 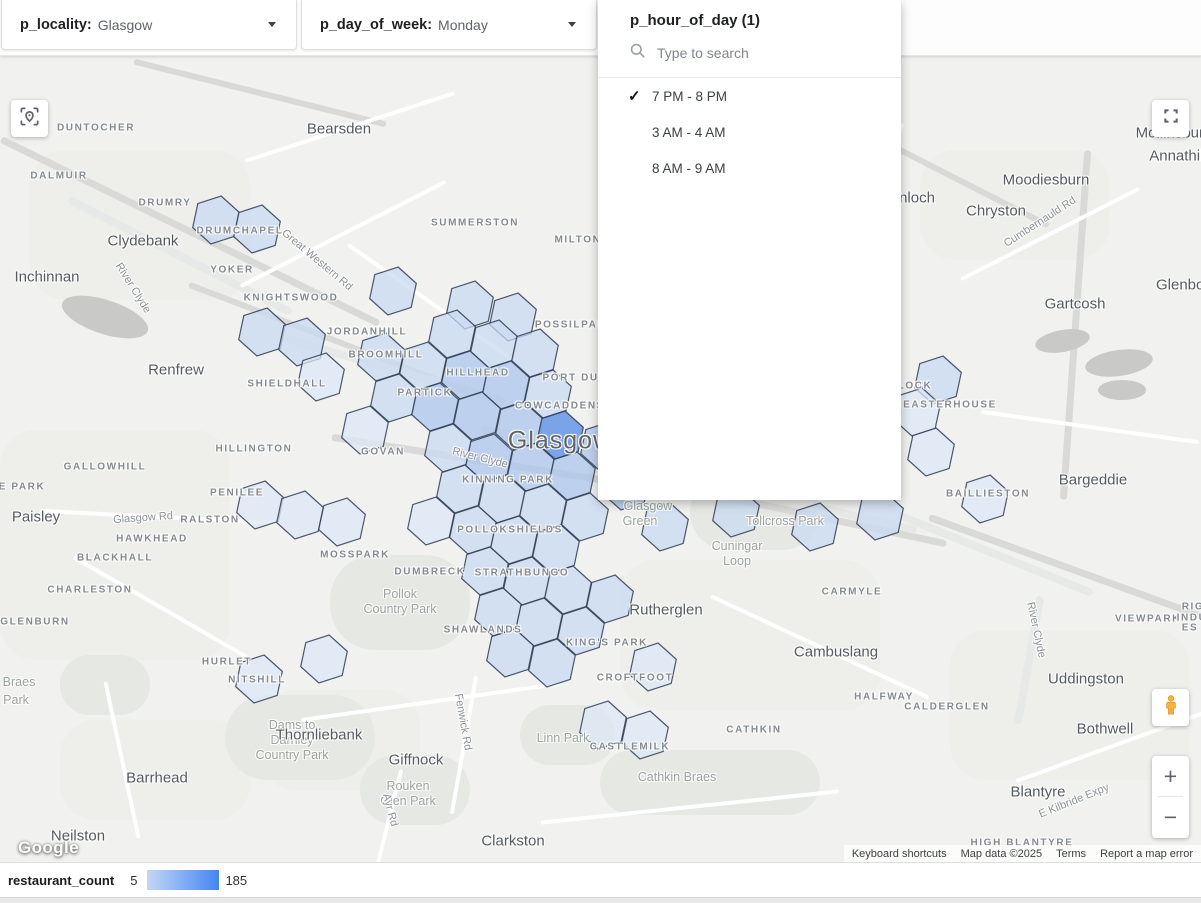 I want to click on legend-bar: restaurant_count 5 185, so click(x=600, y=879).